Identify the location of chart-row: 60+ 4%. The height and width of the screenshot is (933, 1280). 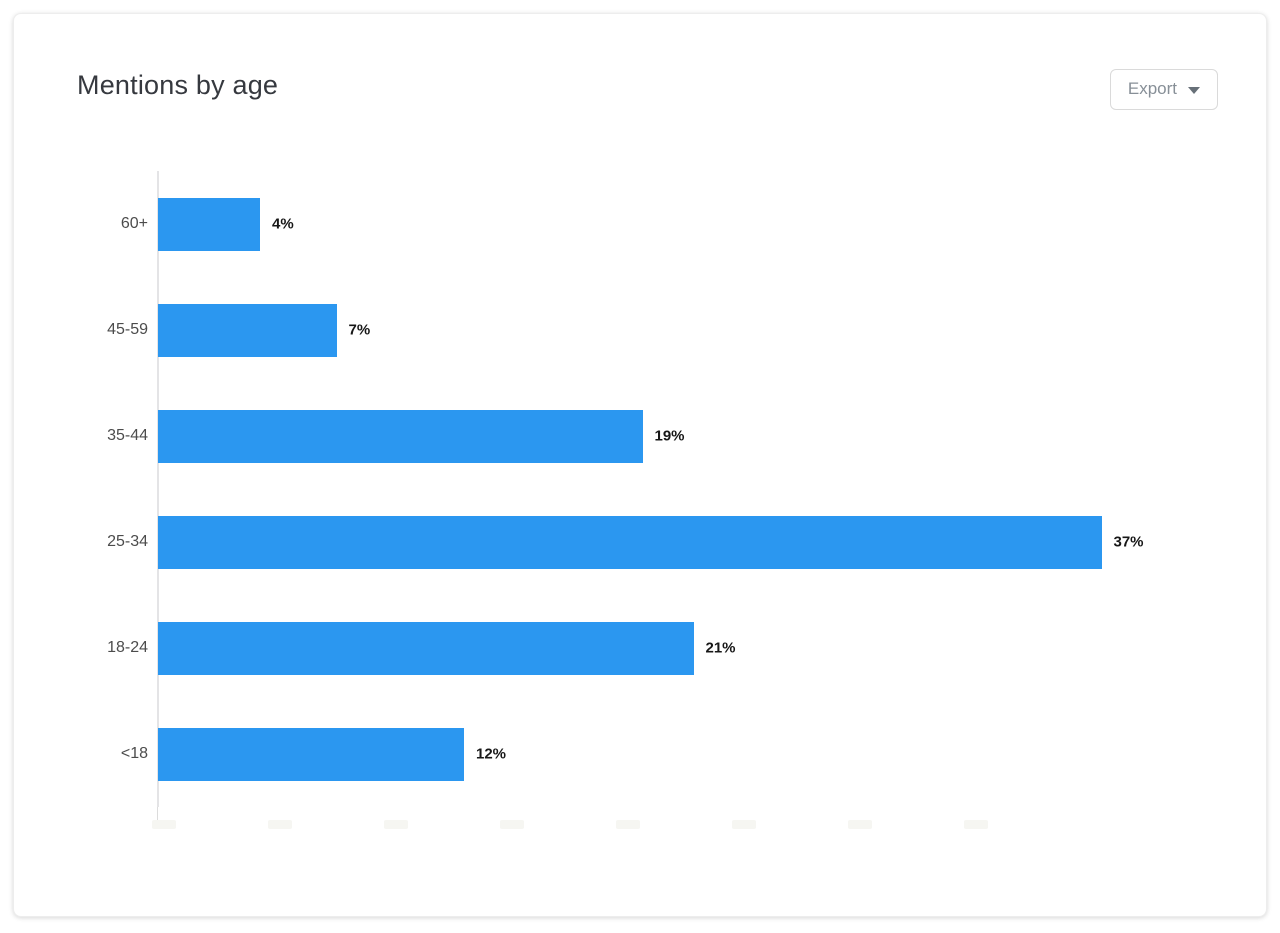
(640, 224).